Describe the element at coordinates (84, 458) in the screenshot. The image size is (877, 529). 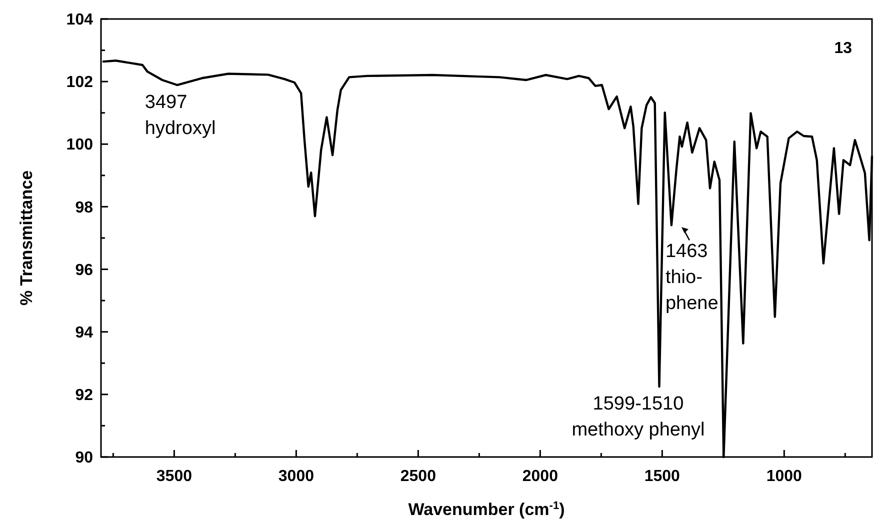
I see `y-tick-label: 90` at that location.